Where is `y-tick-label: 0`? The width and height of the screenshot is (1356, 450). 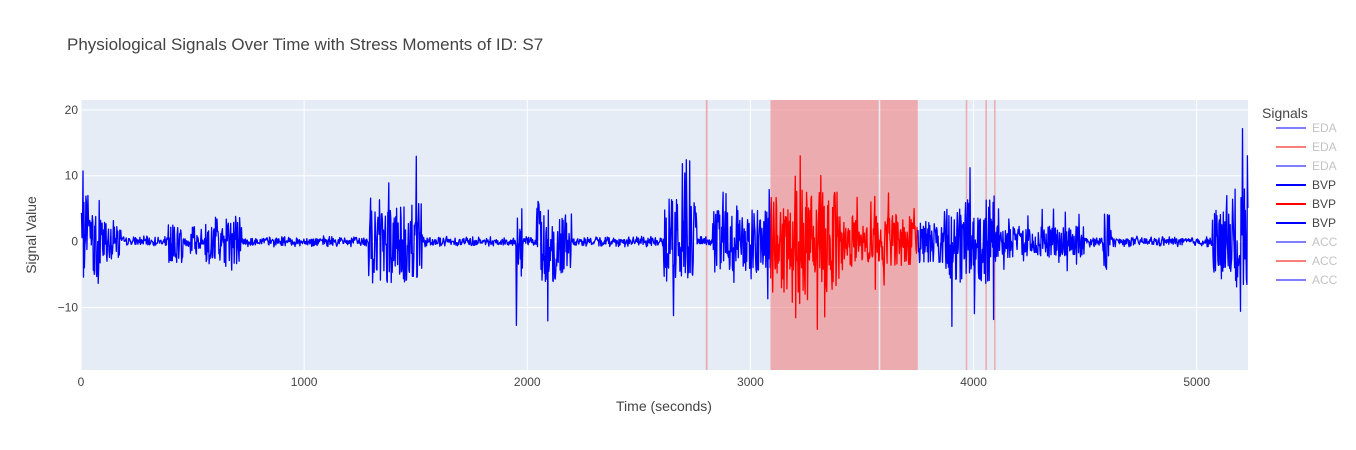 y-tick-label: 0 is located at coordinates (74, 242).